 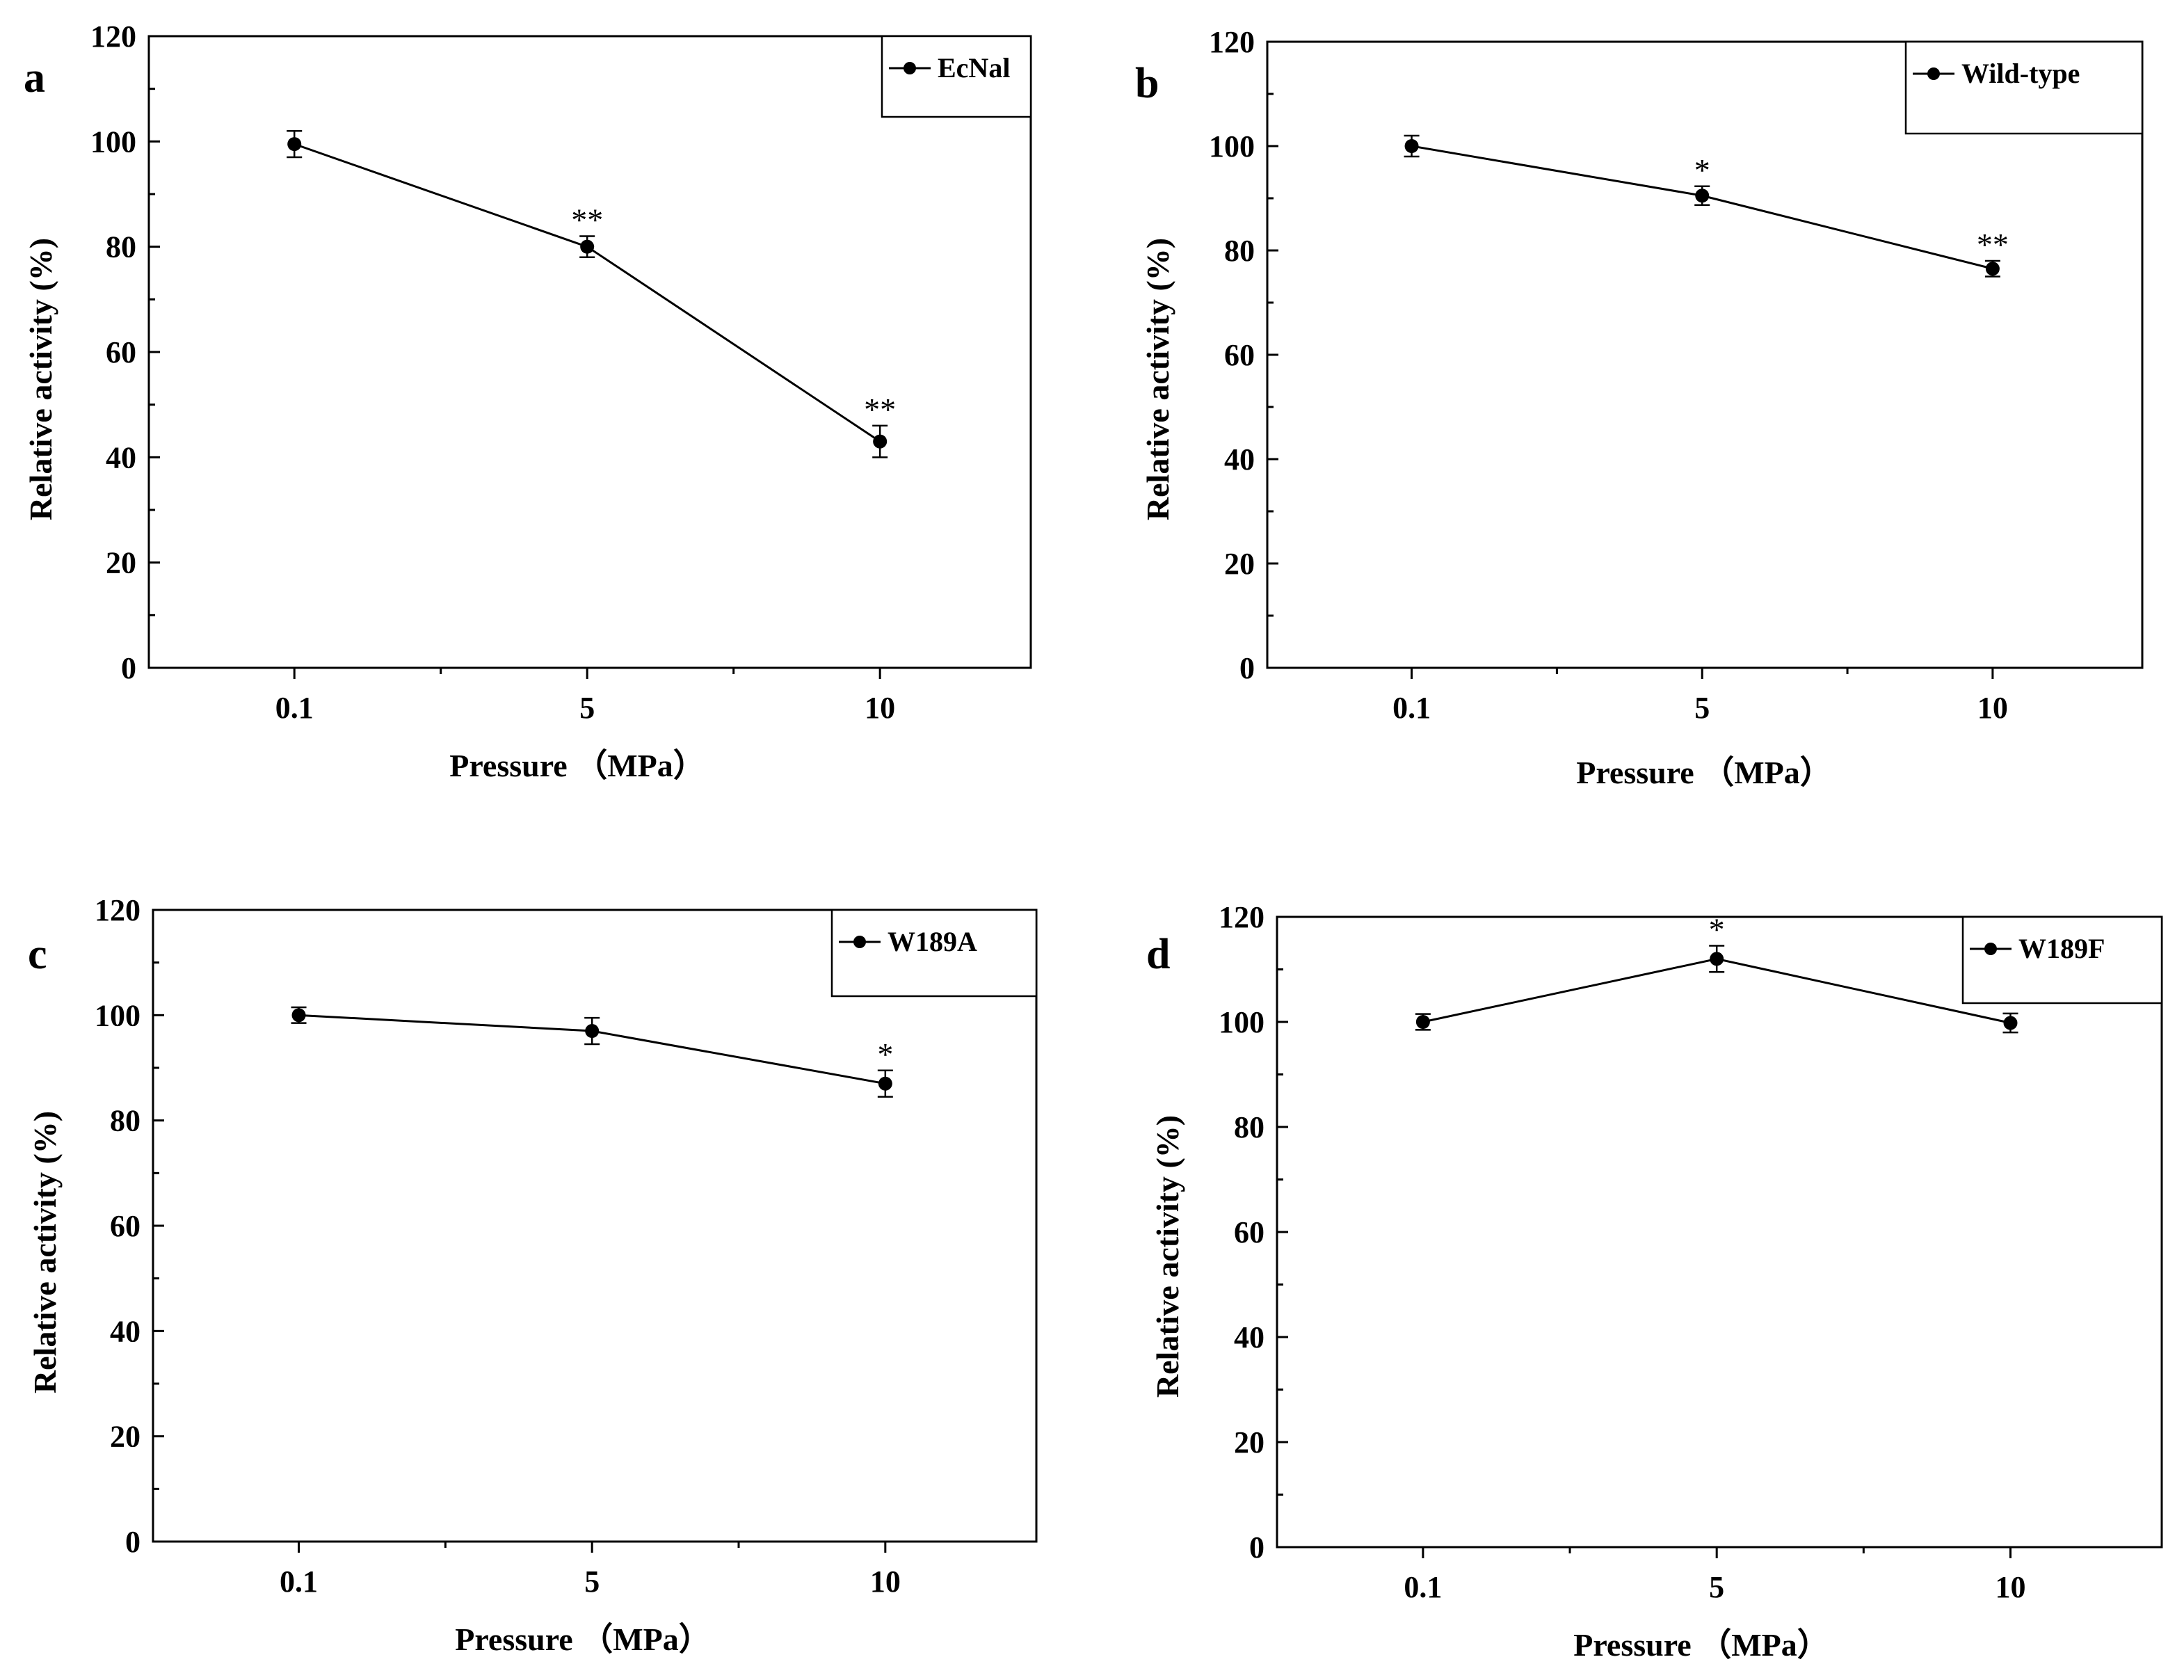 I want to click on legend-label: Wild-type, so click(x=2020, y=73).